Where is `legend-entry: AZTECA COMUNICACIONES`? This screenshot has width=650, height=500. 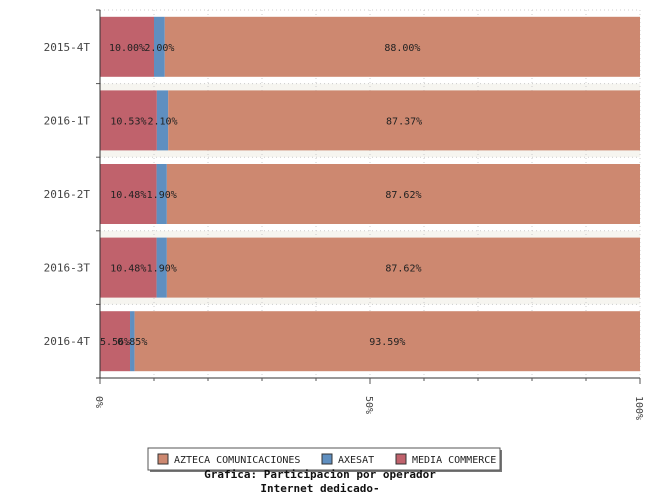
legend-entry: AZTECA COMUNICACIONES is located at coordinates (237, 460).